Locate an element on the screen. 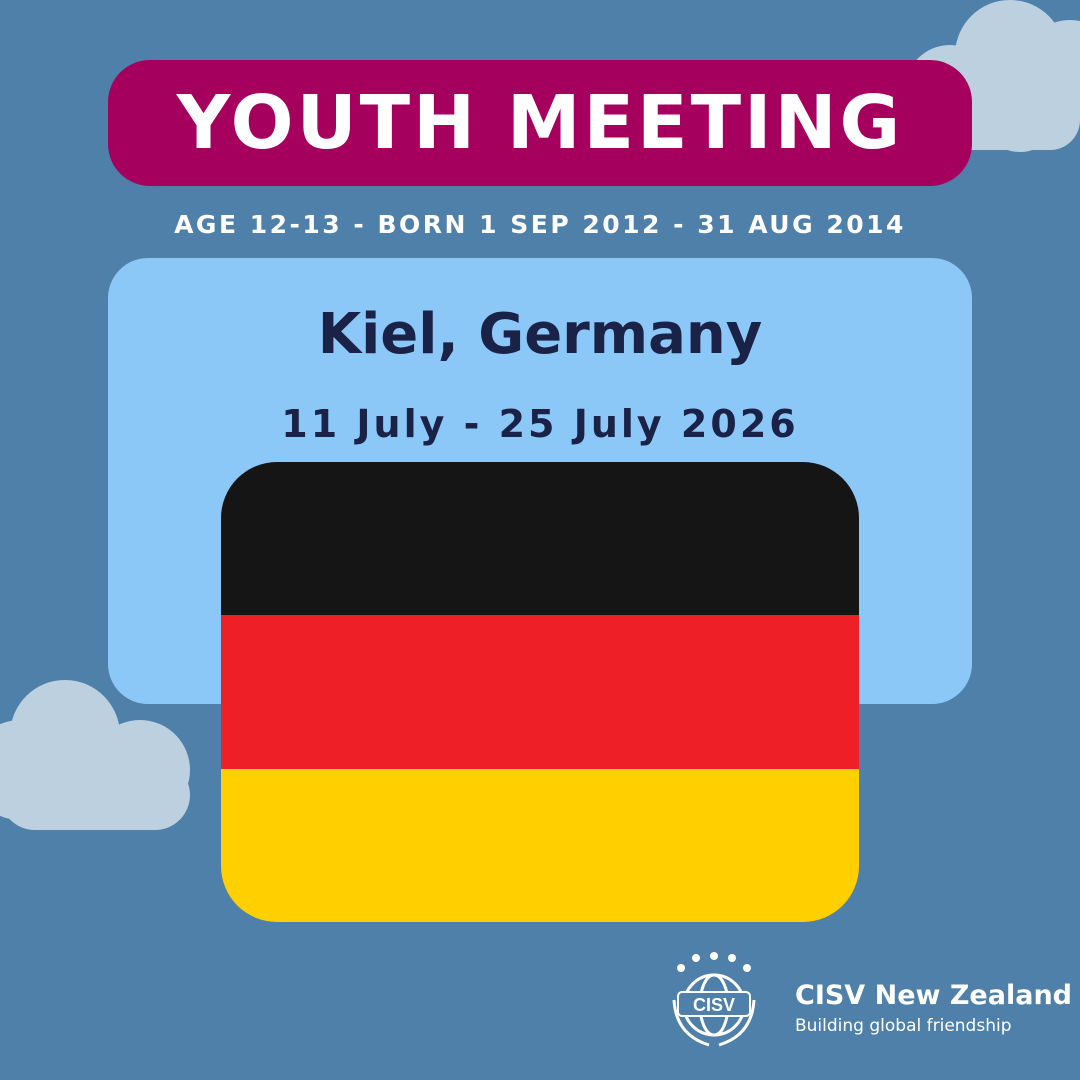 This screenshot has height=1080, width=1080. cisv-logo-icon: CISV is located at coordinates (714, 999).